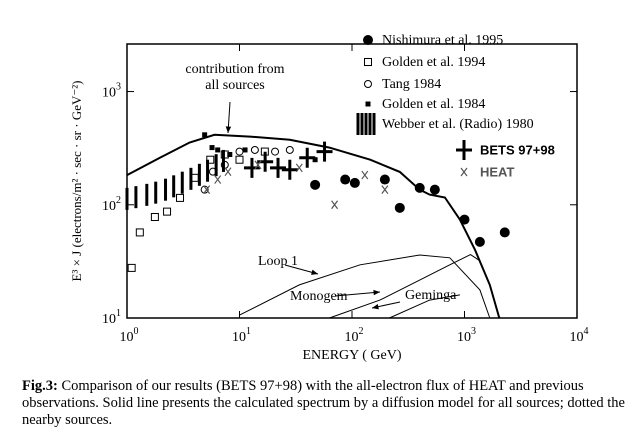 The width and height of the screenshot is (640, 438). Describe the element at coordinates (497, 171) in the screenshot. I see `legend-label: HEAT` at that location.